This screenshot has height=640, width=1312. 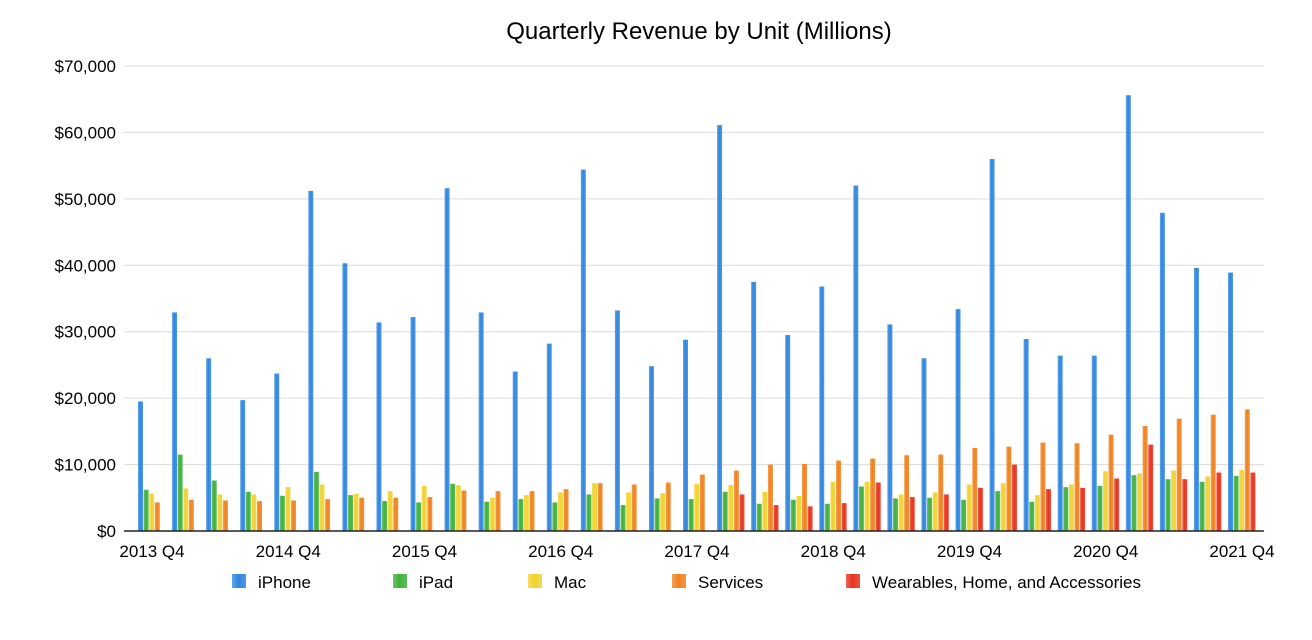 What do you see at coordinates (85, 132) in the screenshot?
I see `y-tick-label: $60,000` at bounding box center [85, 132].